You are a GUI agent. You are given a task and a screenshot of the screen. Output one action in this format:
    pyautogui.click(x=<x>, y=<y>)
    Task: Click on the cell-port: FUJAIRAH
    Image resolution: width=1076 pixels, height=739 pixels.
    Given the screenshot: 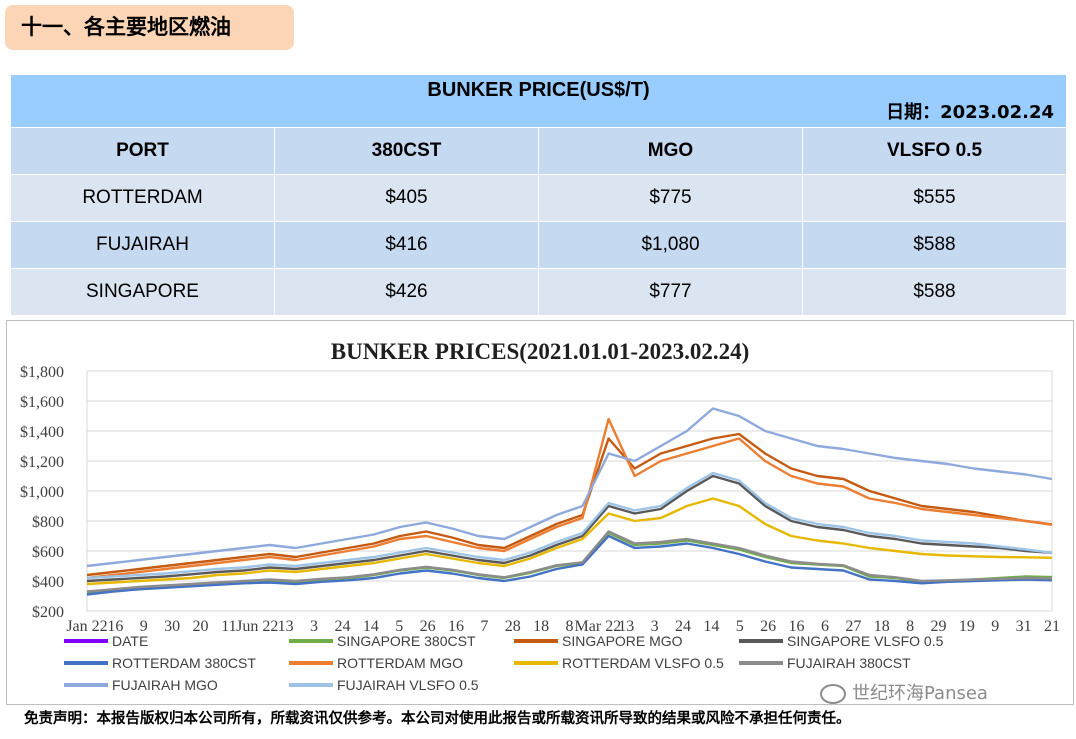 What is the action you would take?
    pyautogui.click(x=142, y=245)
    